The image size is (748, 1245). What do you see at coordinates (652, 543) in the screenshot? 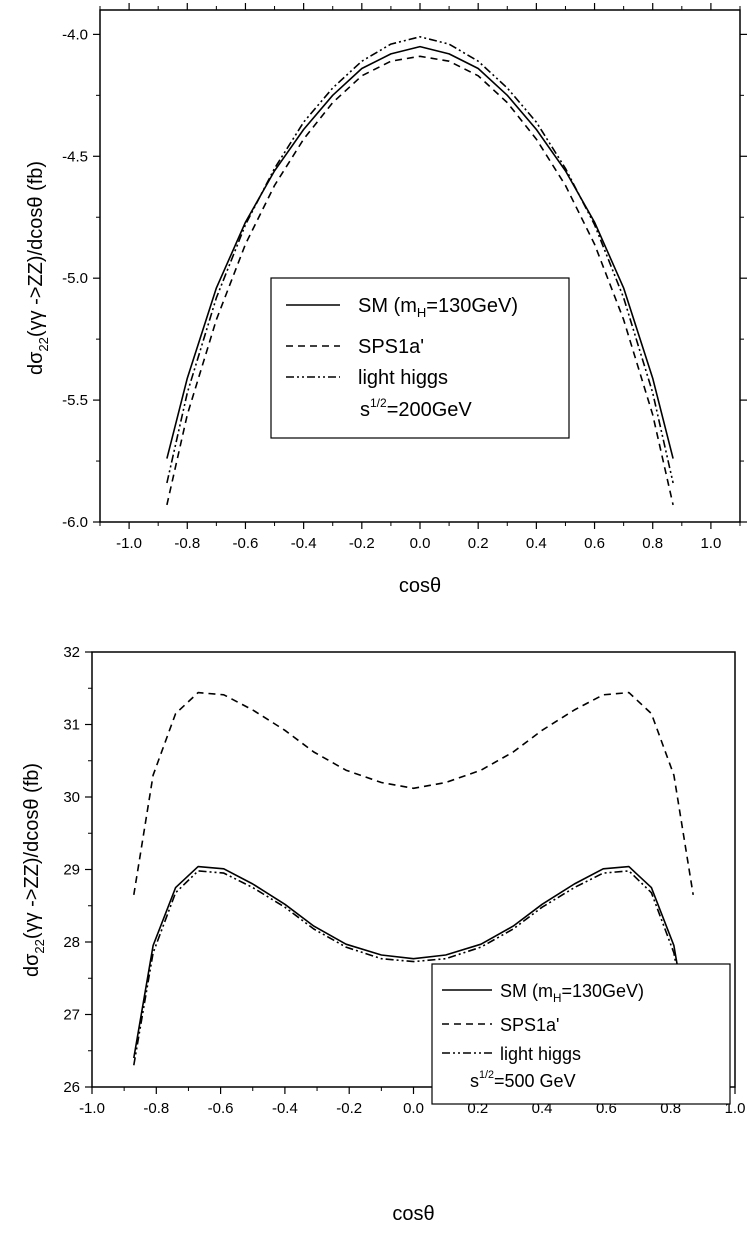
I see `x-tick-label: 0.8` at bounding box center [652, 543].